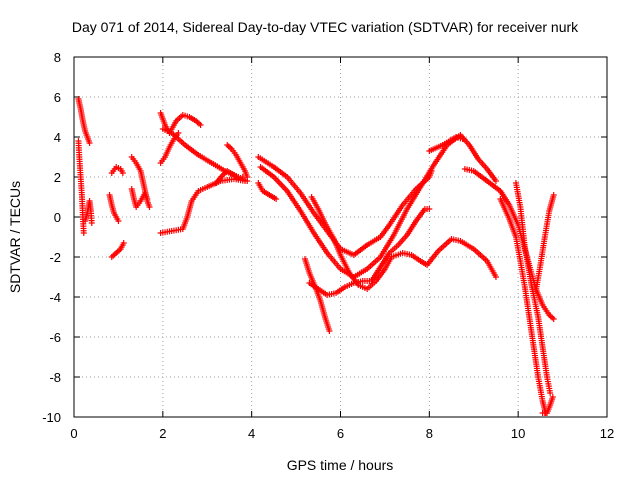 This screenshot has width=640, height=480. I want to click on series-s20, so click(317, 295).